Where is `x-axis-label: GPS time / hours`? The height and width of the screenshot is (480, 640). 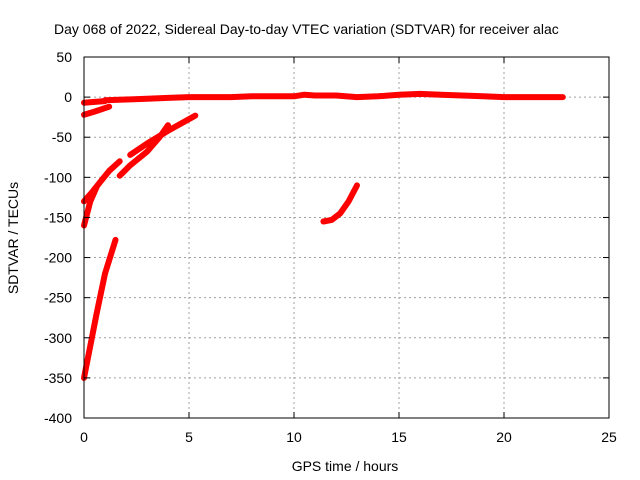
x-axis-label: GPS time / hours is located at coordinates (345, 466).